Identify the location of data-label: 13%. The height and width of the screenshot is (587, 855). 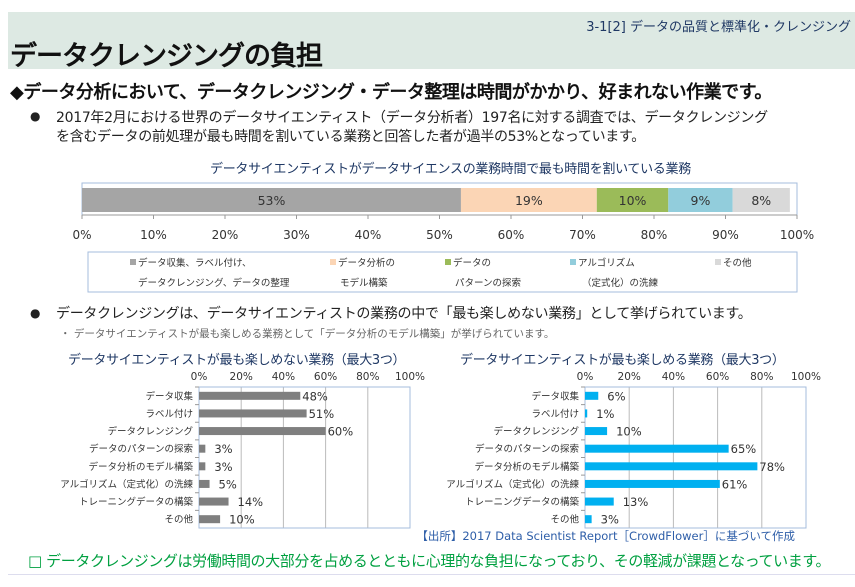
(636, 502).